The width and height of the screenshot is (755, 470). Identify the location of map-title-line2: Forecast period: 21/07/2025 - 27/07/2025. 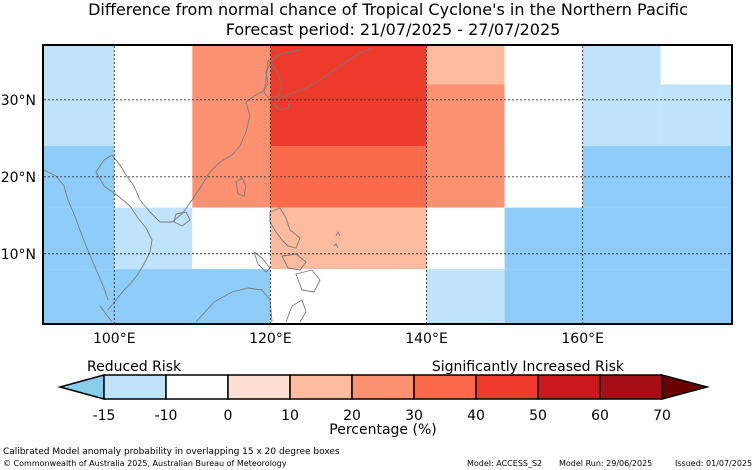
(393, 29).